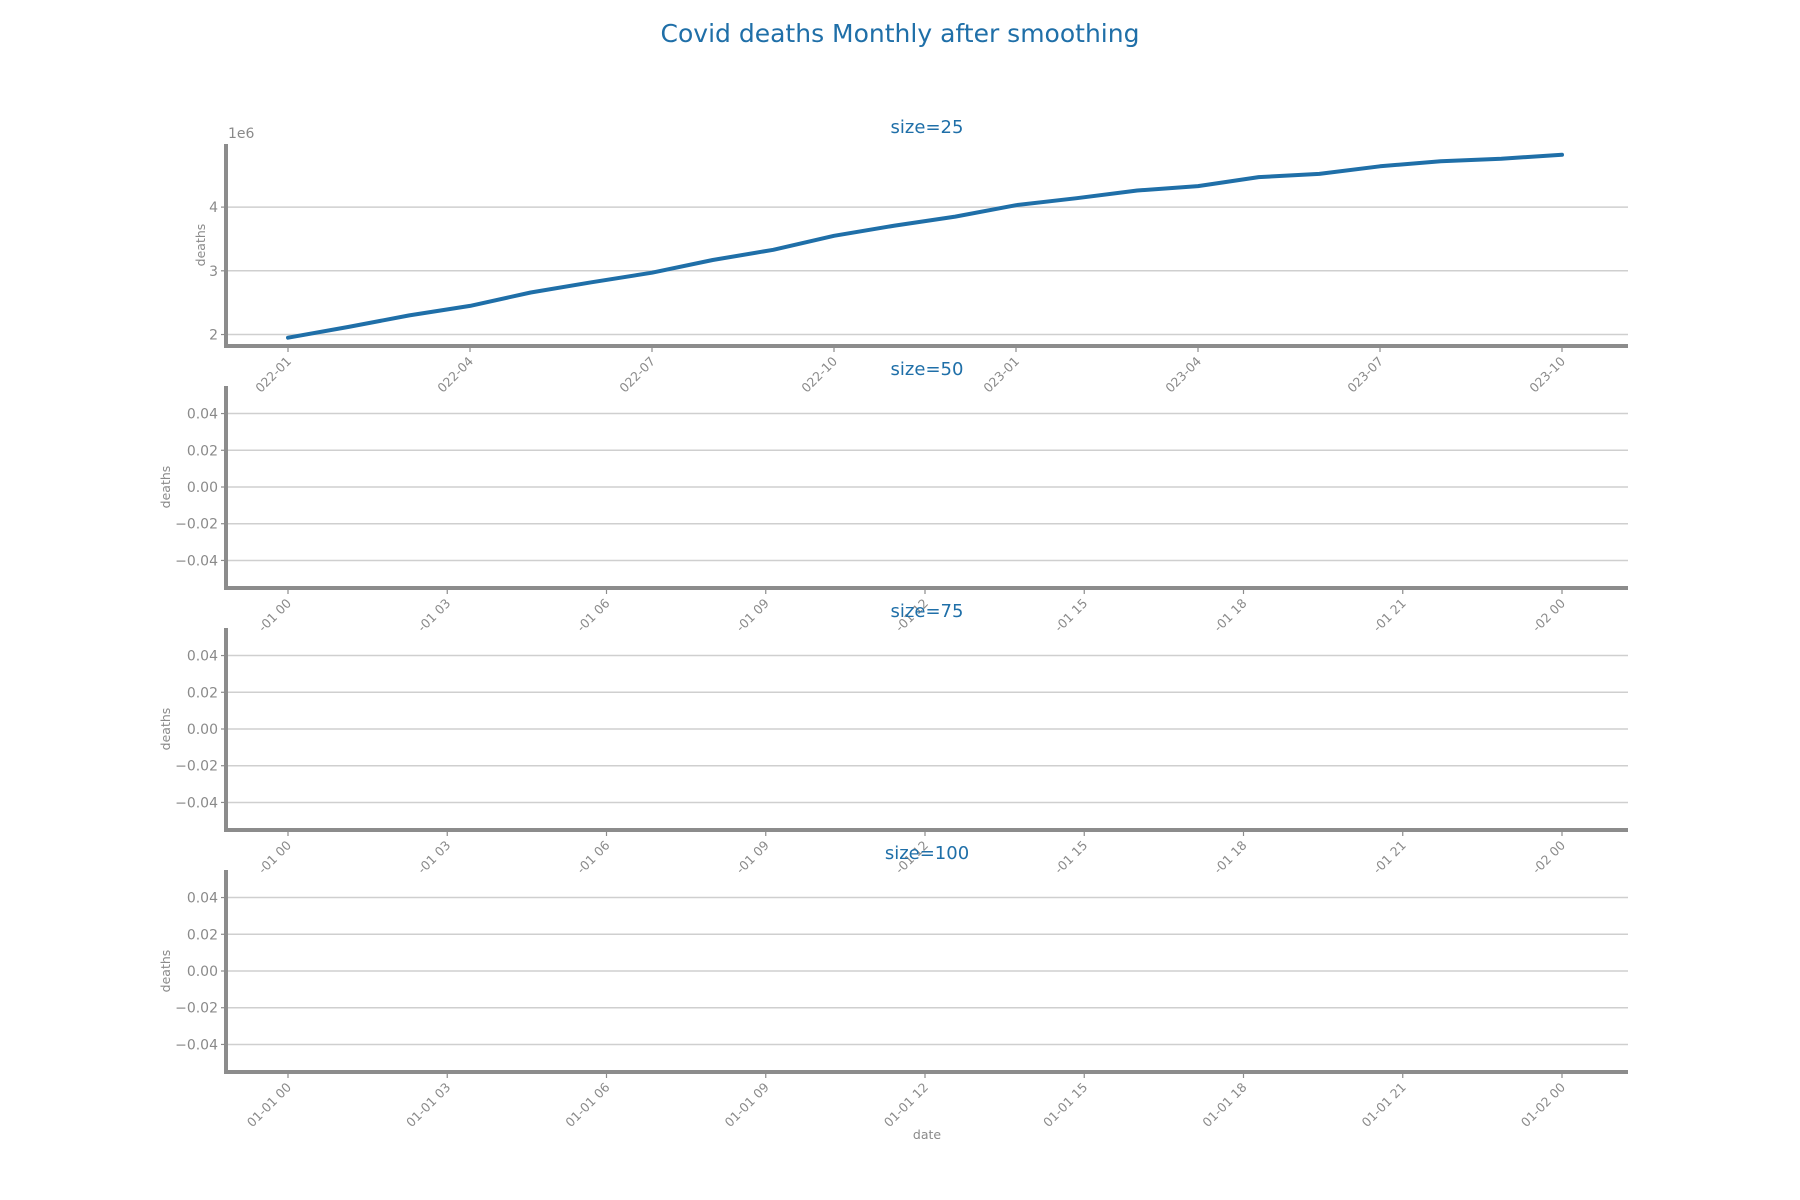 Image resolution: width=1800 pixels, height=1200 pixels. Describe the element at coordinates (819, 374) in the screenshot. I see `x-tick-label: 022-10` at that location.